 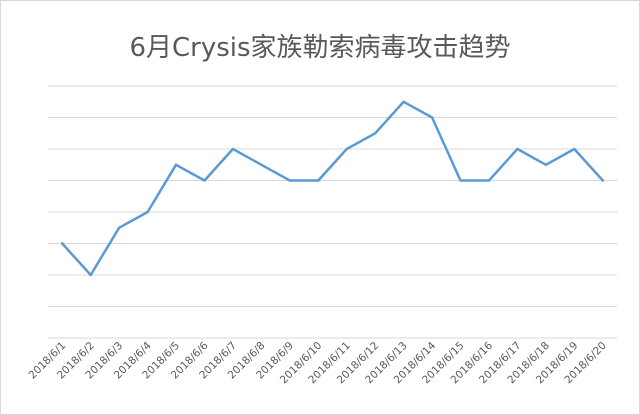 I want to click on chart-title: 6月Crysis家族勒索病毒攻击趋势, so click(x=320, y=48).